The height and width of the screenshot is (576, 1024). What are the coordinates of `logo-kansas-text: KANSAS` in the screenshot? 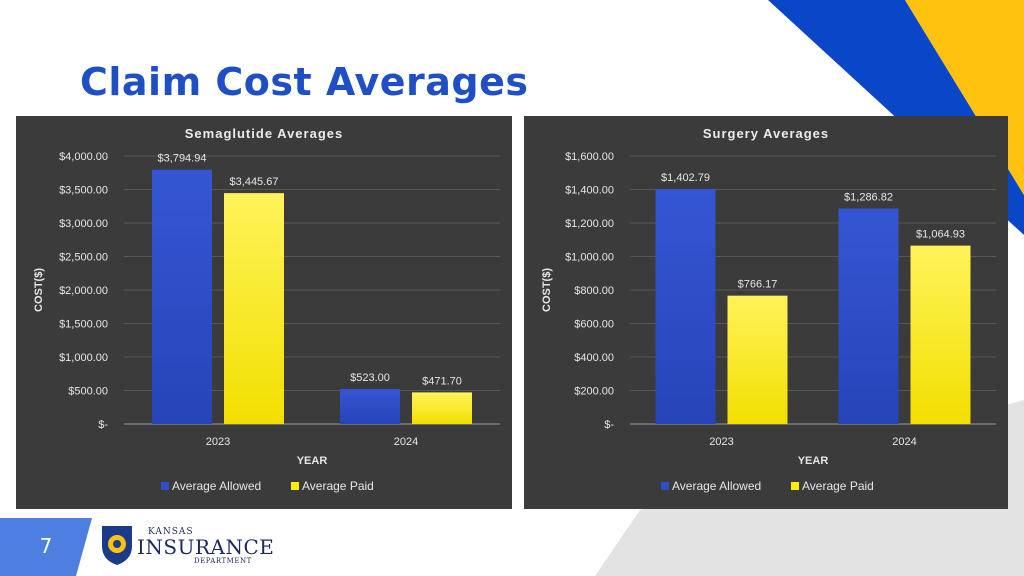 It's located at (171, 532).